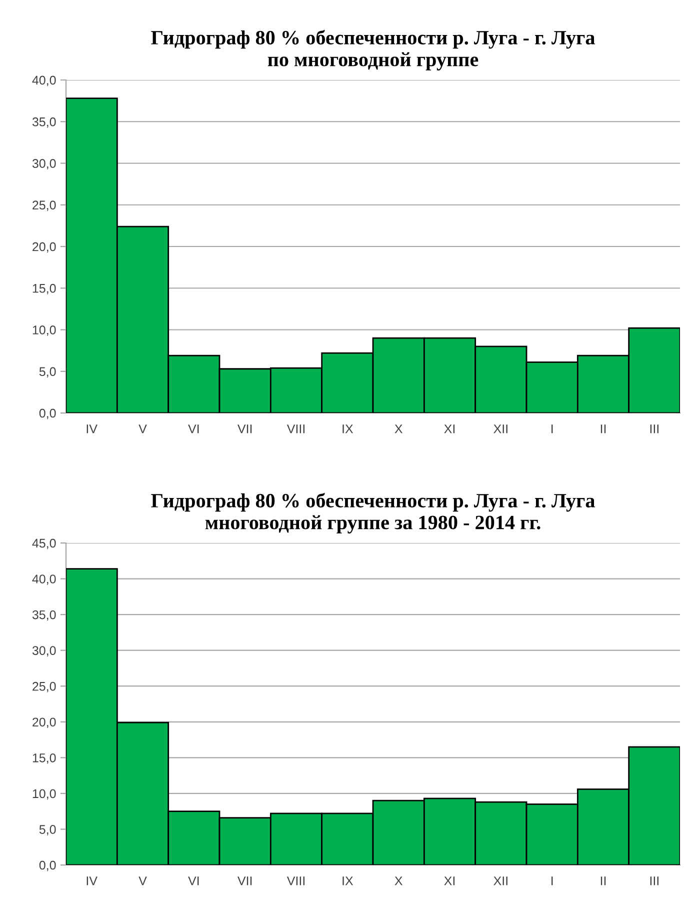  I want to click on chart-title: Гидрограф 80 % обеспеченности р. Луга - г. Луга многоводной группе за 1980 - 2014 гг., so click(373, 513).